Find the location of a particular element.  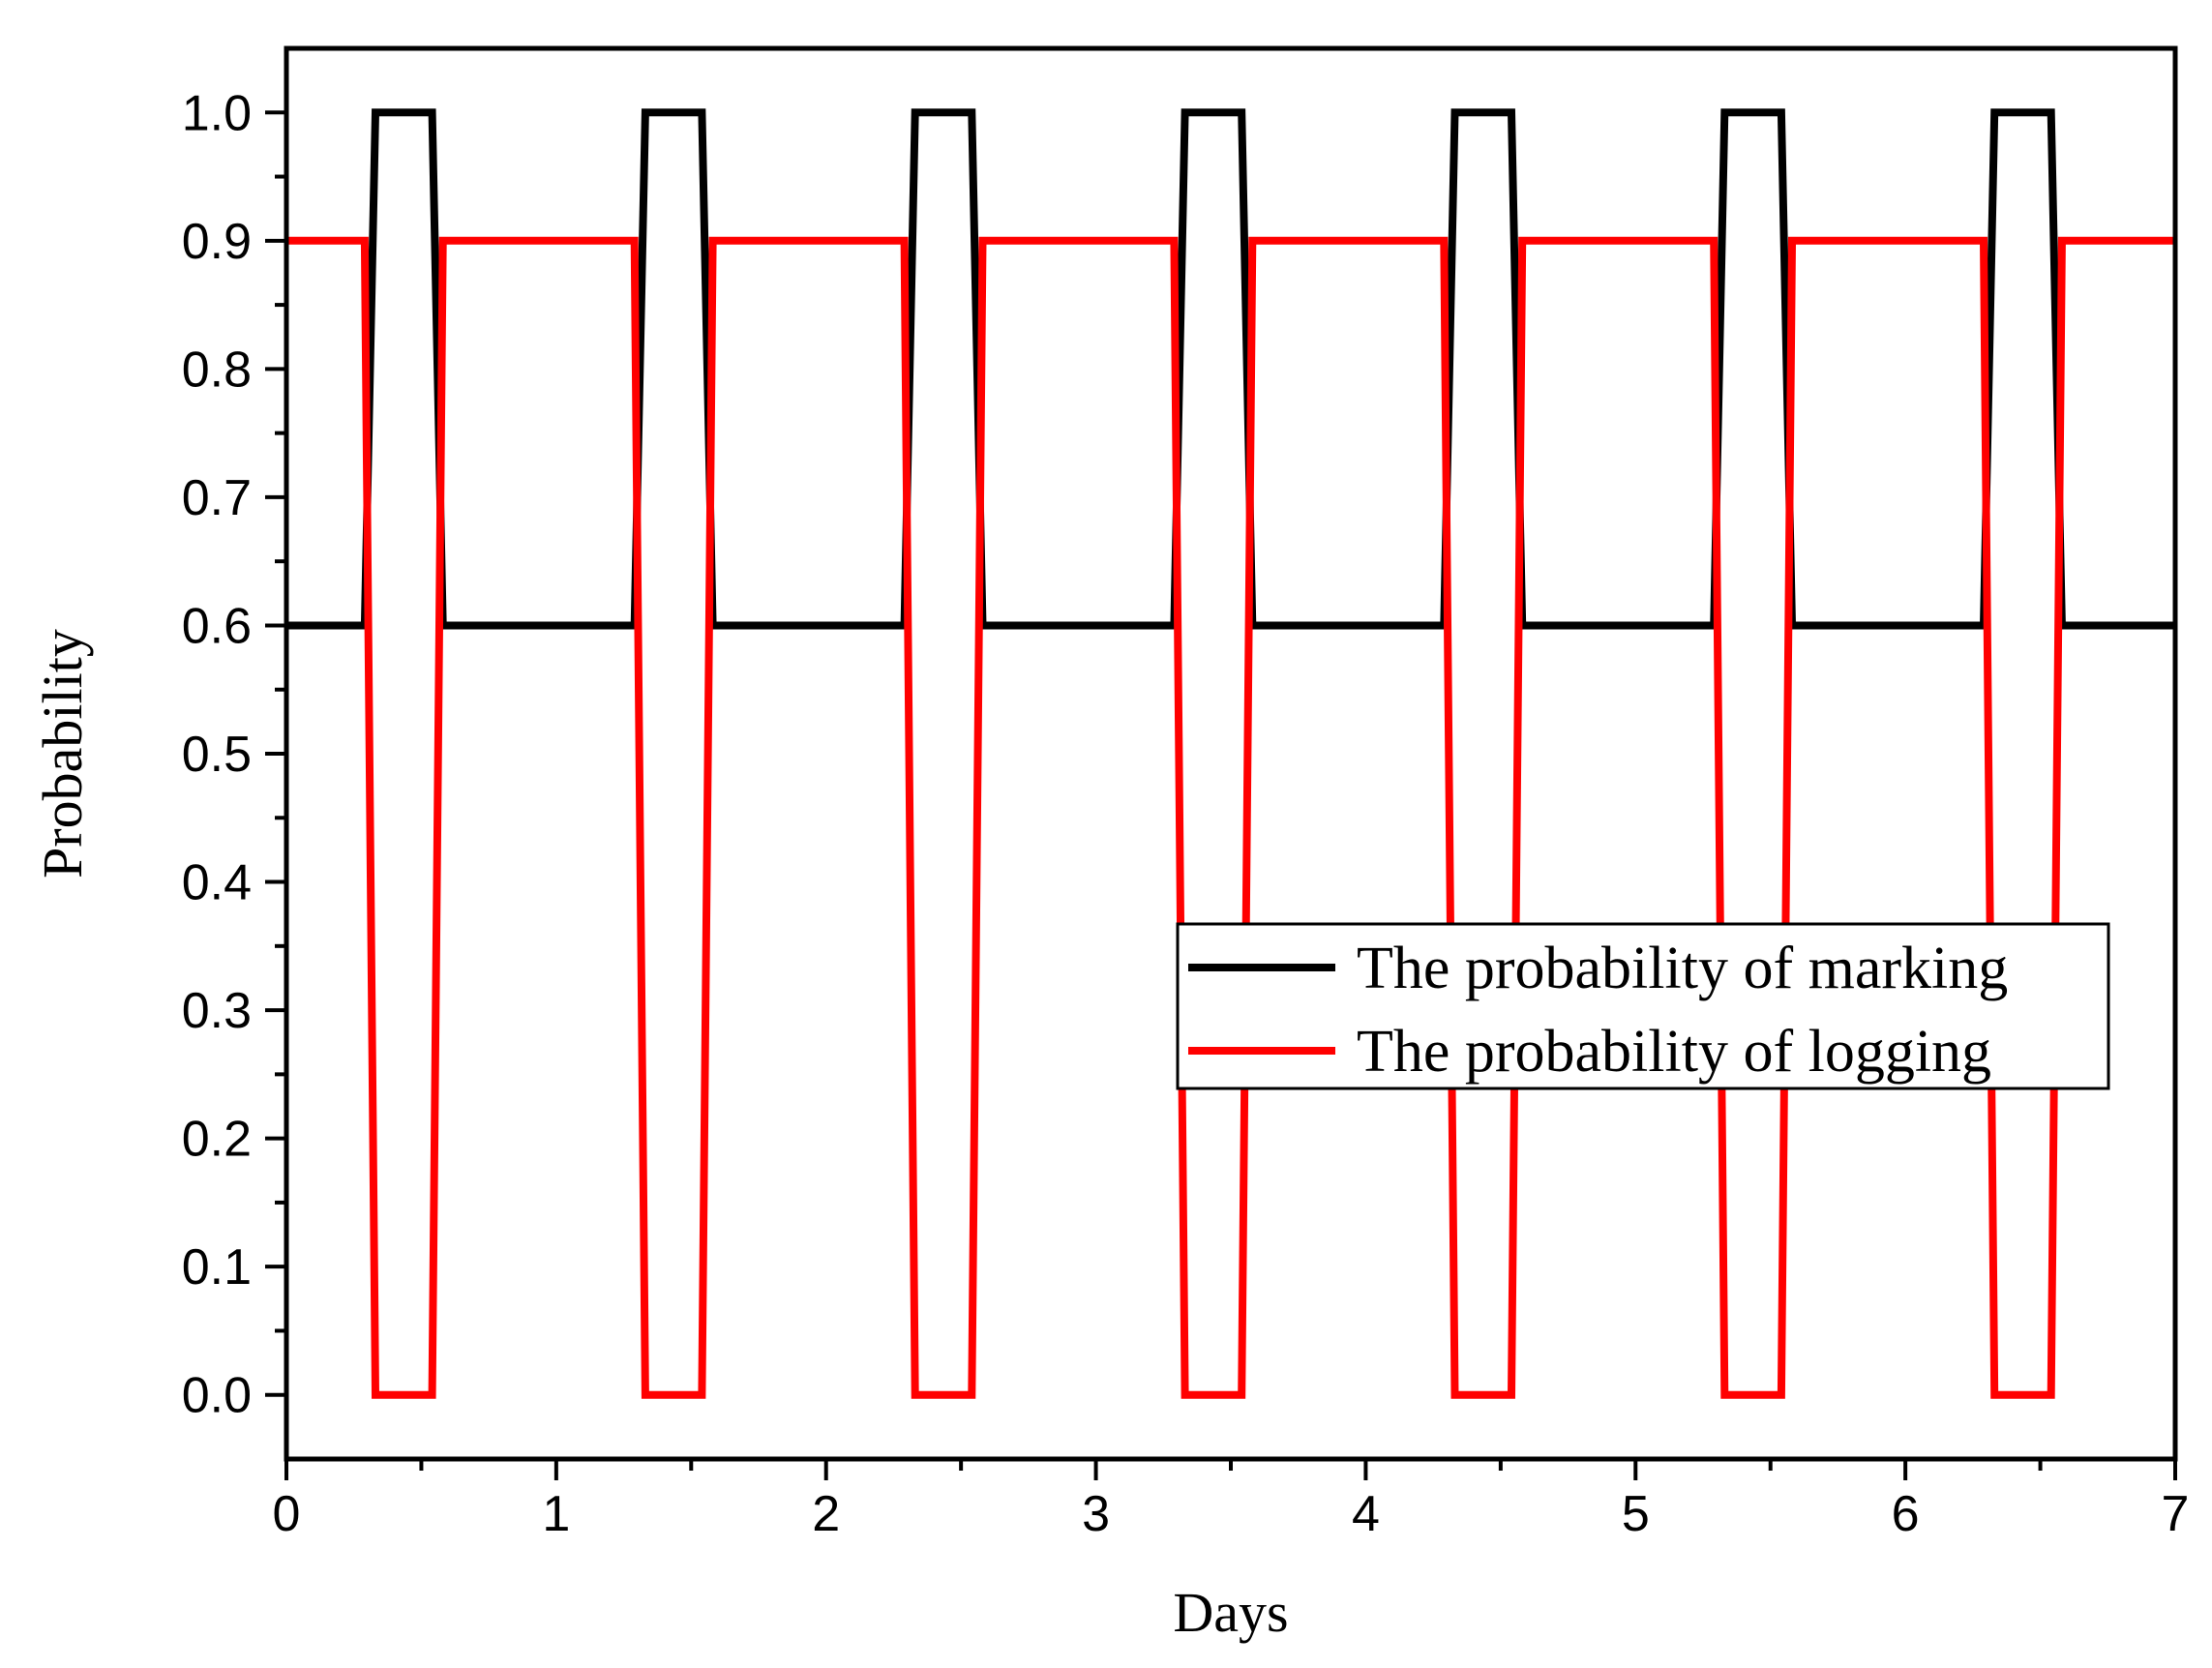

y-tick-label: 0.6 is located at coordinates (217, 626).